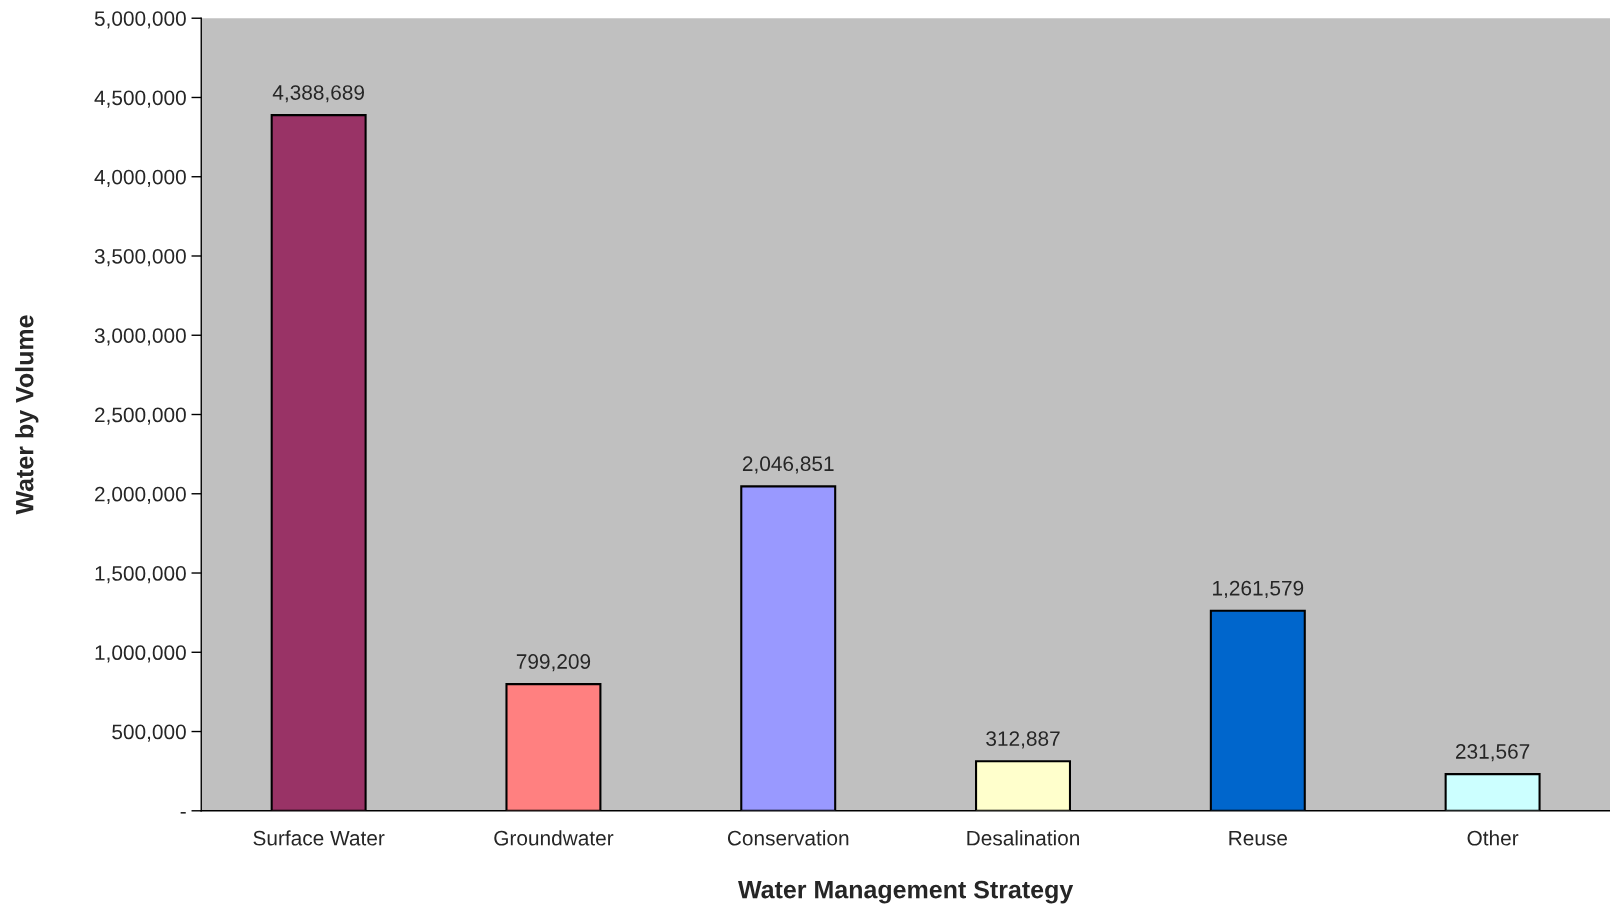  Describe the element at coordinates (140, 337) in the screenshot. I see `y-tick-label: 3,000,000` at that location.